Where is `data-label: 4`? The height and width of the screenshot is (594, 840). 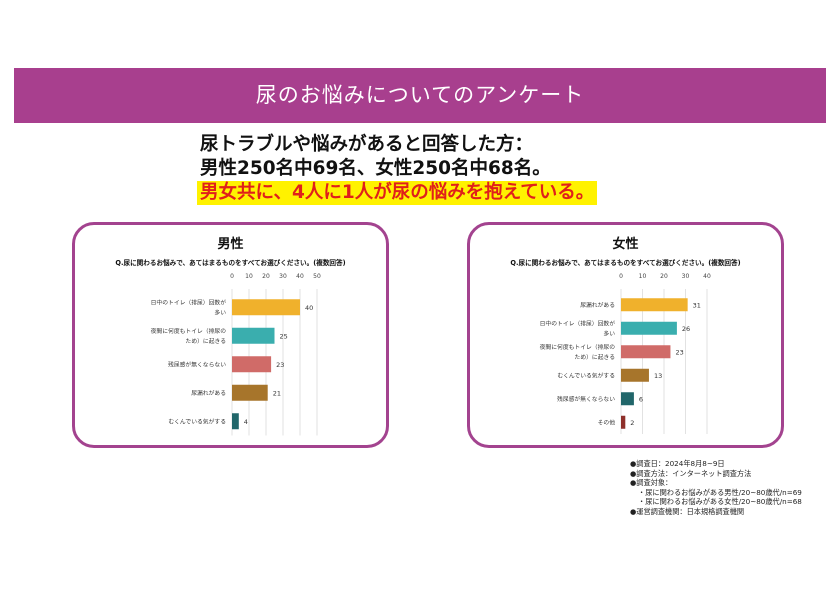
data-label: 4 is located at coordinates (246, 422).